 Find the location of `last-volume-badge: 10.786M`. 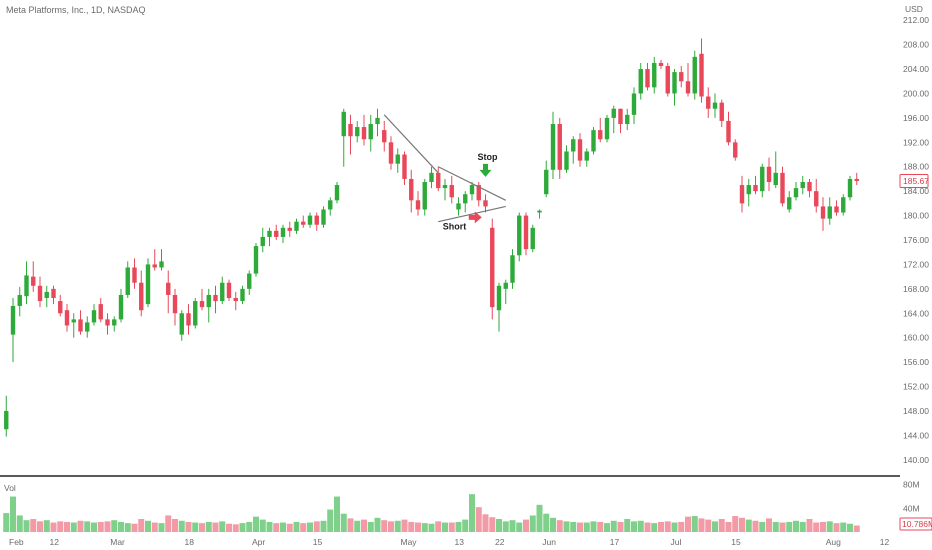

last-volume-badge: 10.786M is located at coordinates (915, 524).